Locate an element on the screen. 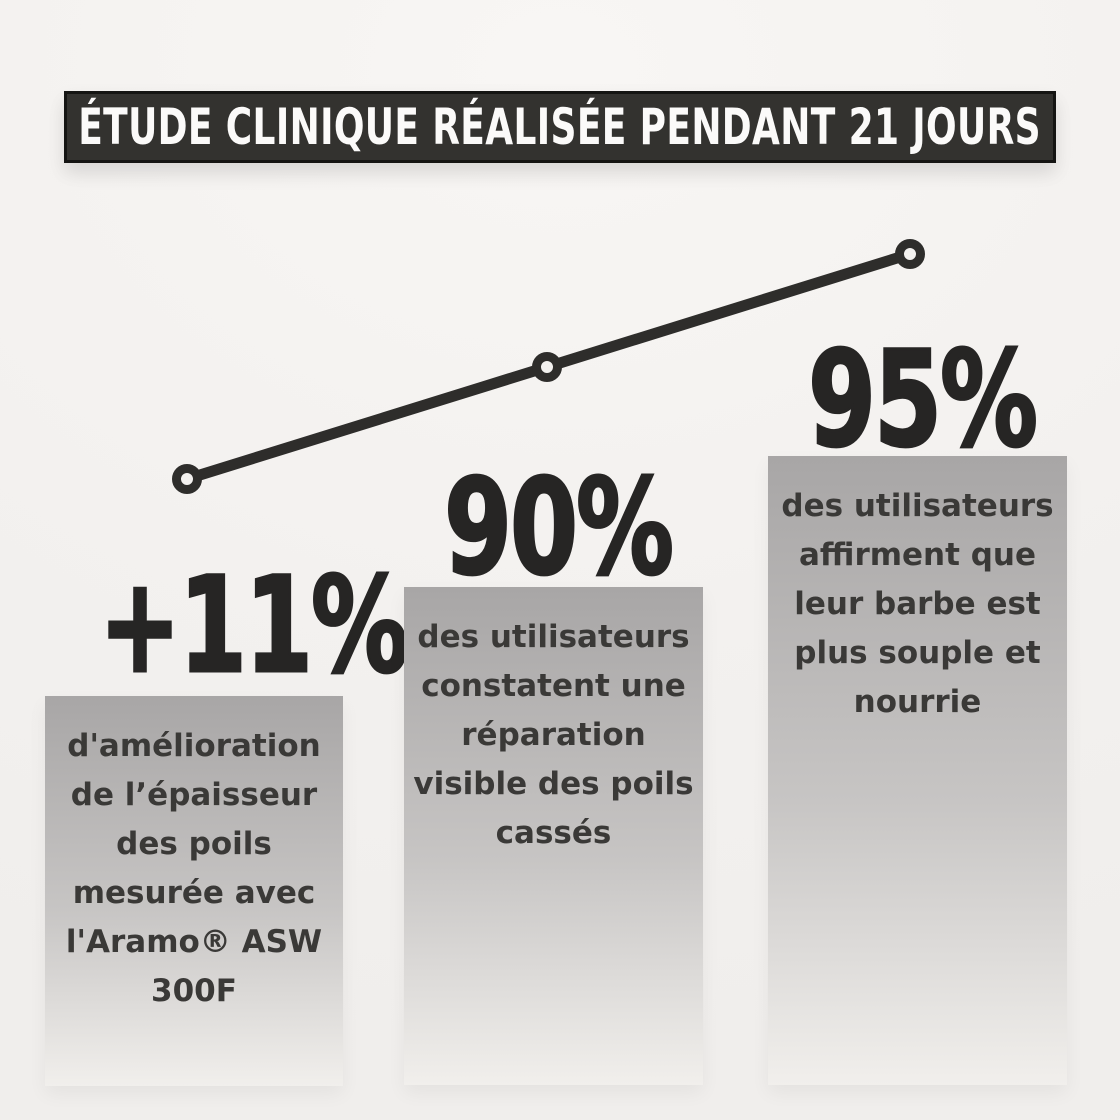 This screenshot has height=1120, width=1120. stat-value-90: 90% is located at coordinates (554, 528).